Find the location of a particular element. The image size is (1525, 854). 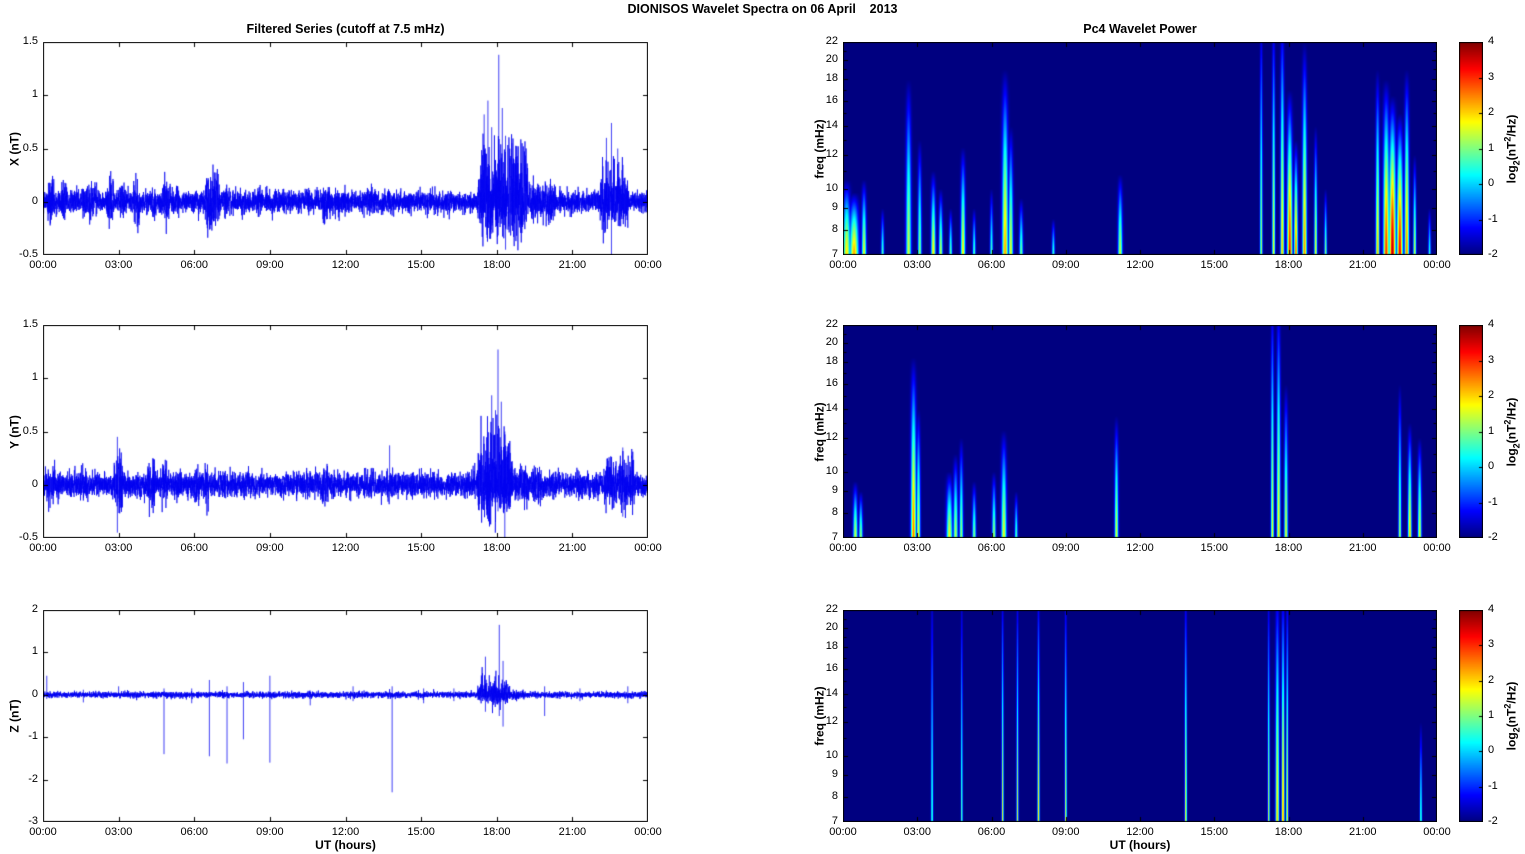

x-wavelet-power-colorbar-tick-label: 4 is located at coordinates (1491, 41).